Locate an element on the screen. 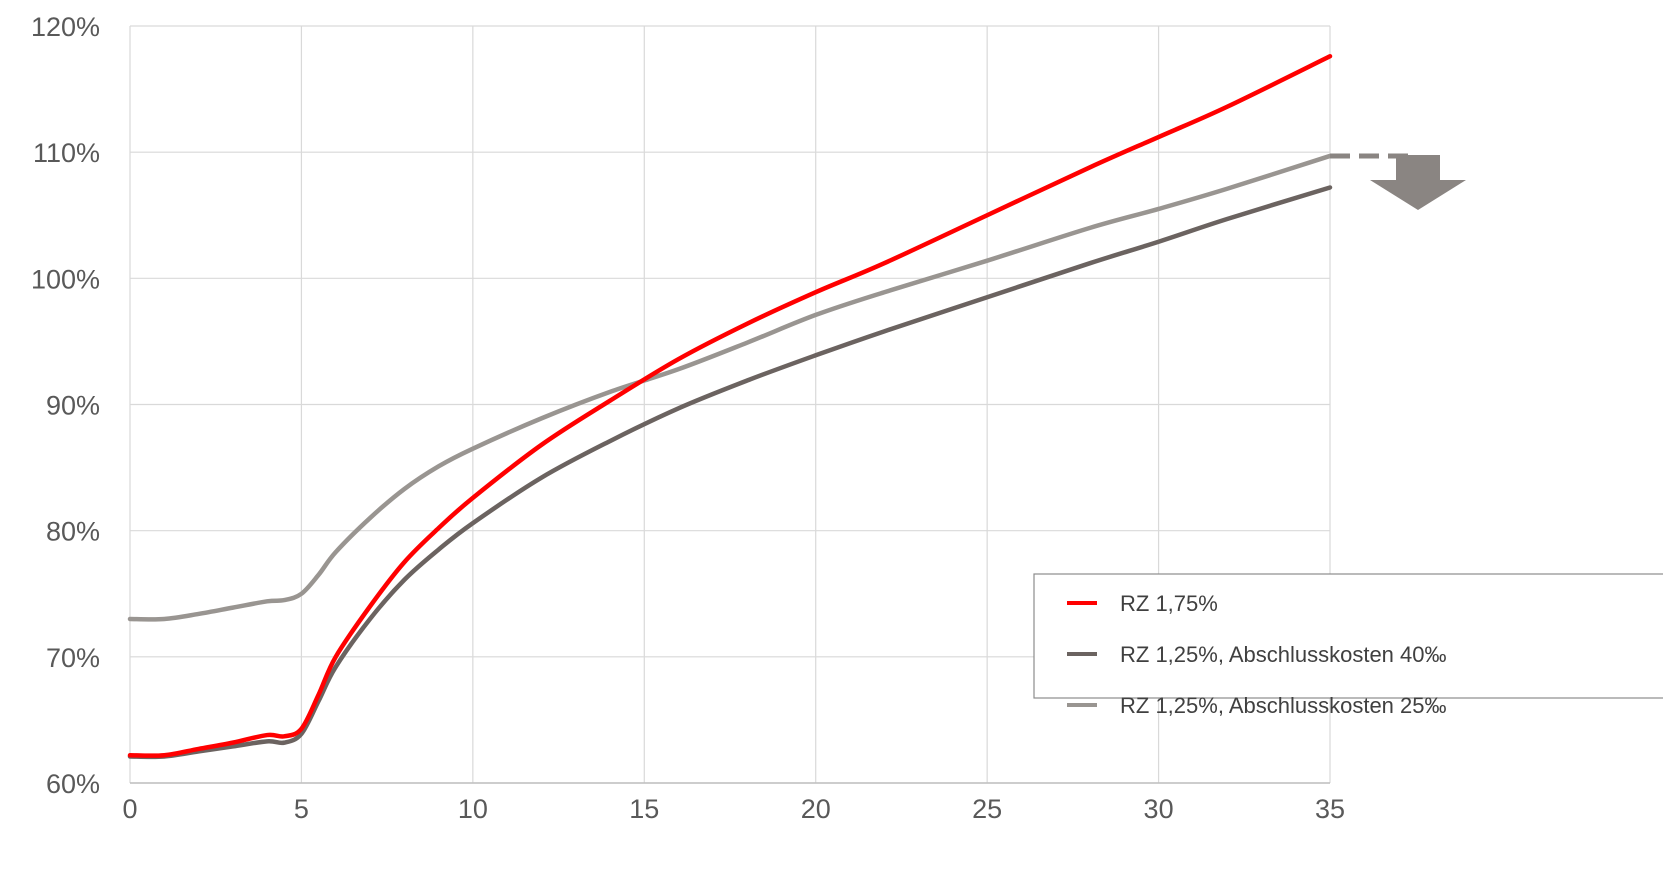 The height and width of the screenshot is (891, 1663). legend-label-2: RZ 1,25%, Abschlusskosten 25‰ is located at coordinates (1283, 705).